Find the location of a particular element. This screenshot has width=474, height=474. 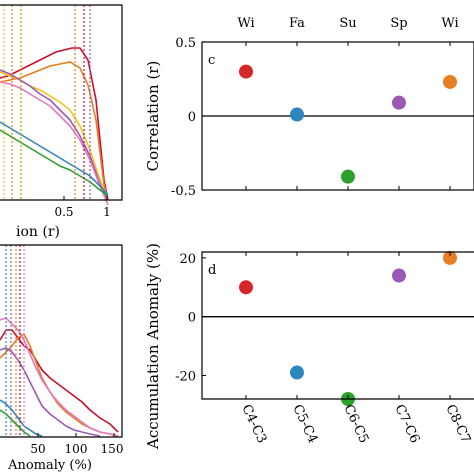

panel-c-top-labels: Wi Fa Su Sp Wi is located at coordinates (347, 23).